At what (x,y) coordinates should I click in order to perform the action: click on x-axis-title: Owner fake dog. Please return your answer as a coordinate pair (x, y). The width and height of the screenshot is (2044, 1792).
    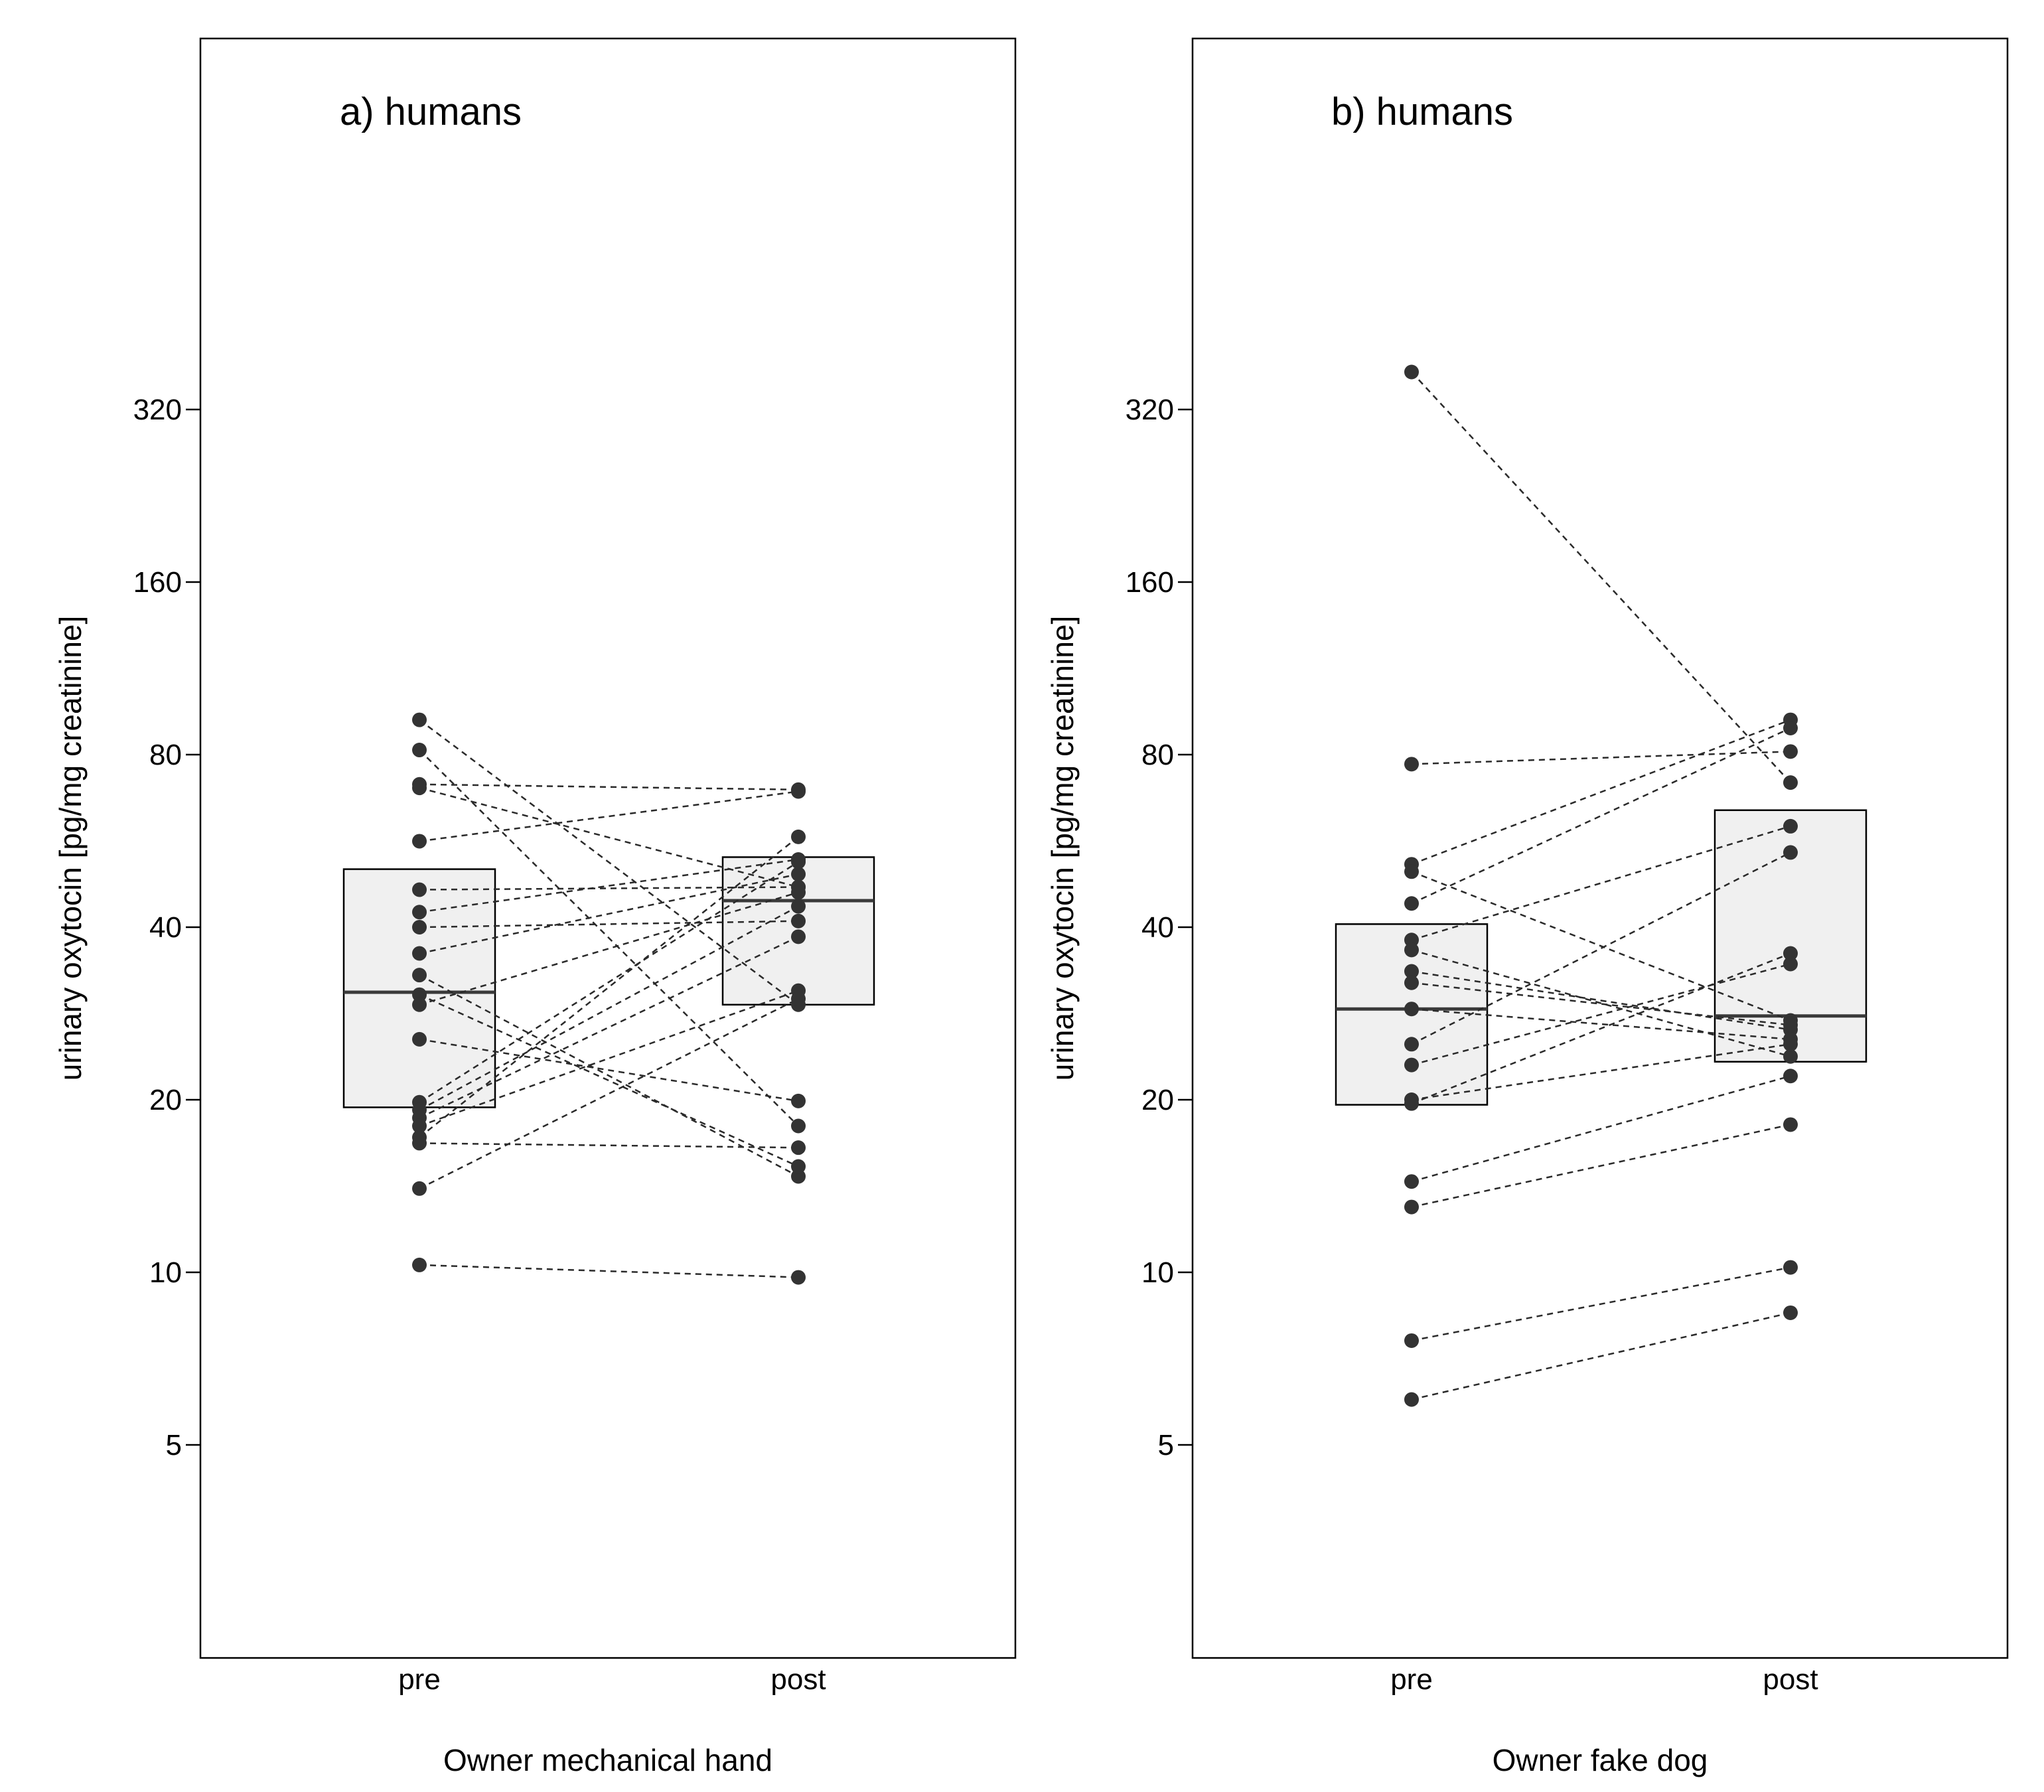
    Looking at the image, I should click on (1601, 1760).